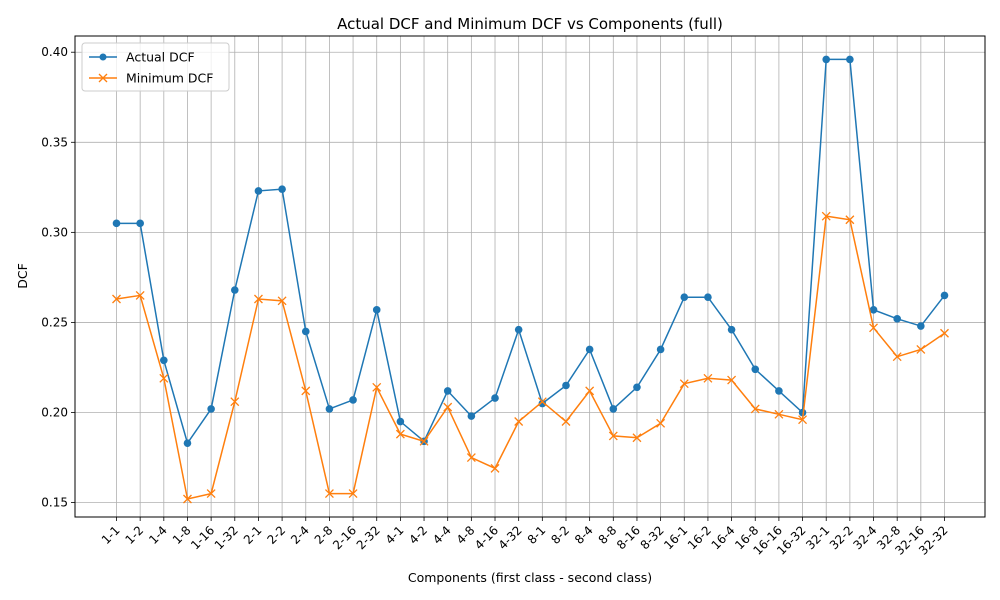 The height and width of the screenshot is (600, 1000). Describe the element at coordinates (54, 232) in the screenshot. I see `y-tick-label: 0.30` at that location.